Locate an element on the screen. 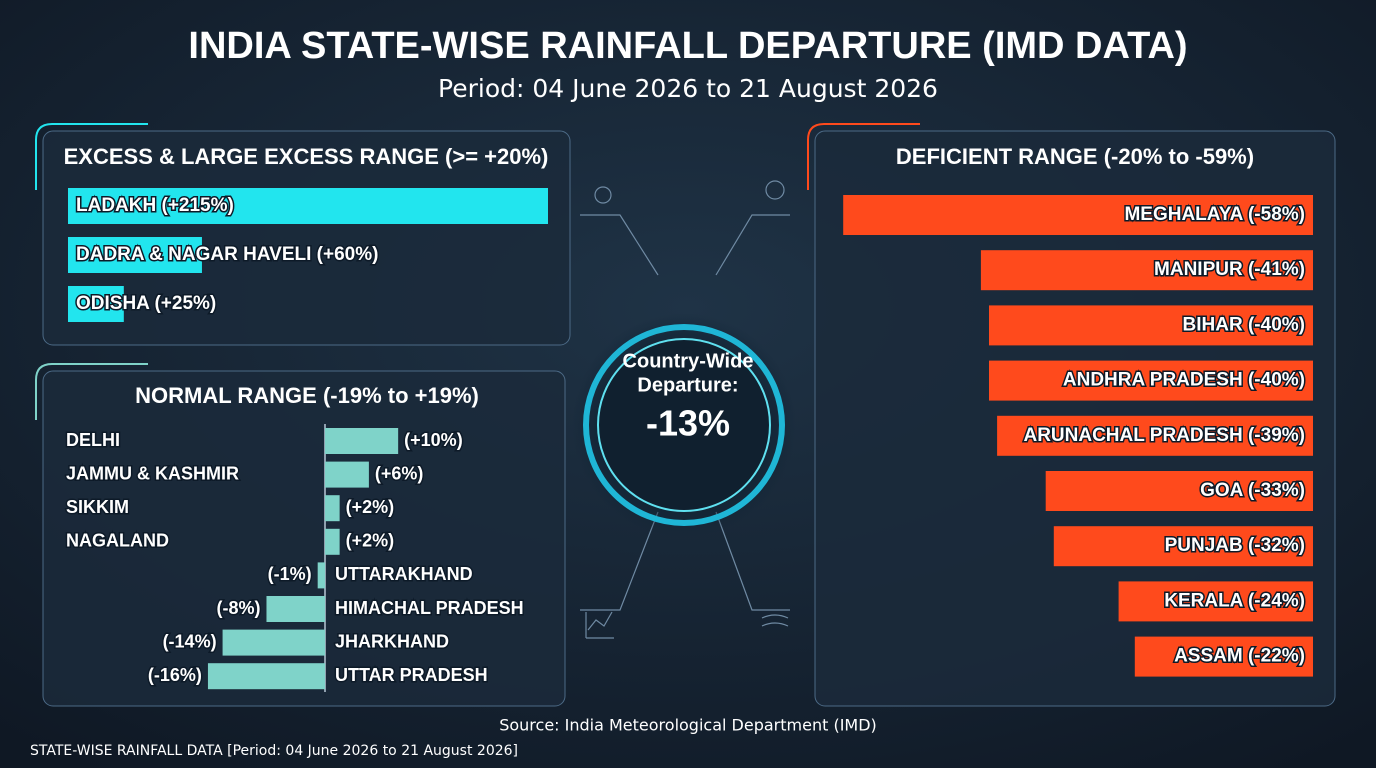 The width and height of the screenshot is (1376, 768). value-label: (-16%) is located at coordinates (175, 675).